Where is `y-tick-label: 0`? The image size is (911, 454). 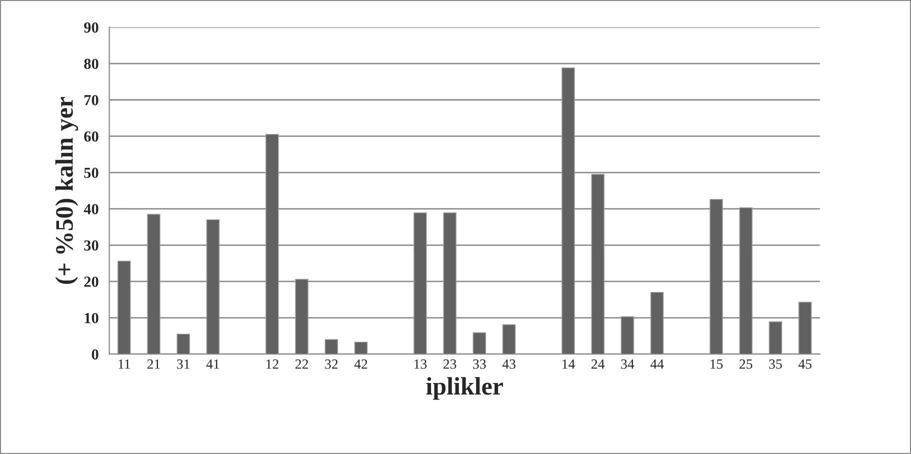
y-tick-label: 0 is located at coordinates (95, 354).